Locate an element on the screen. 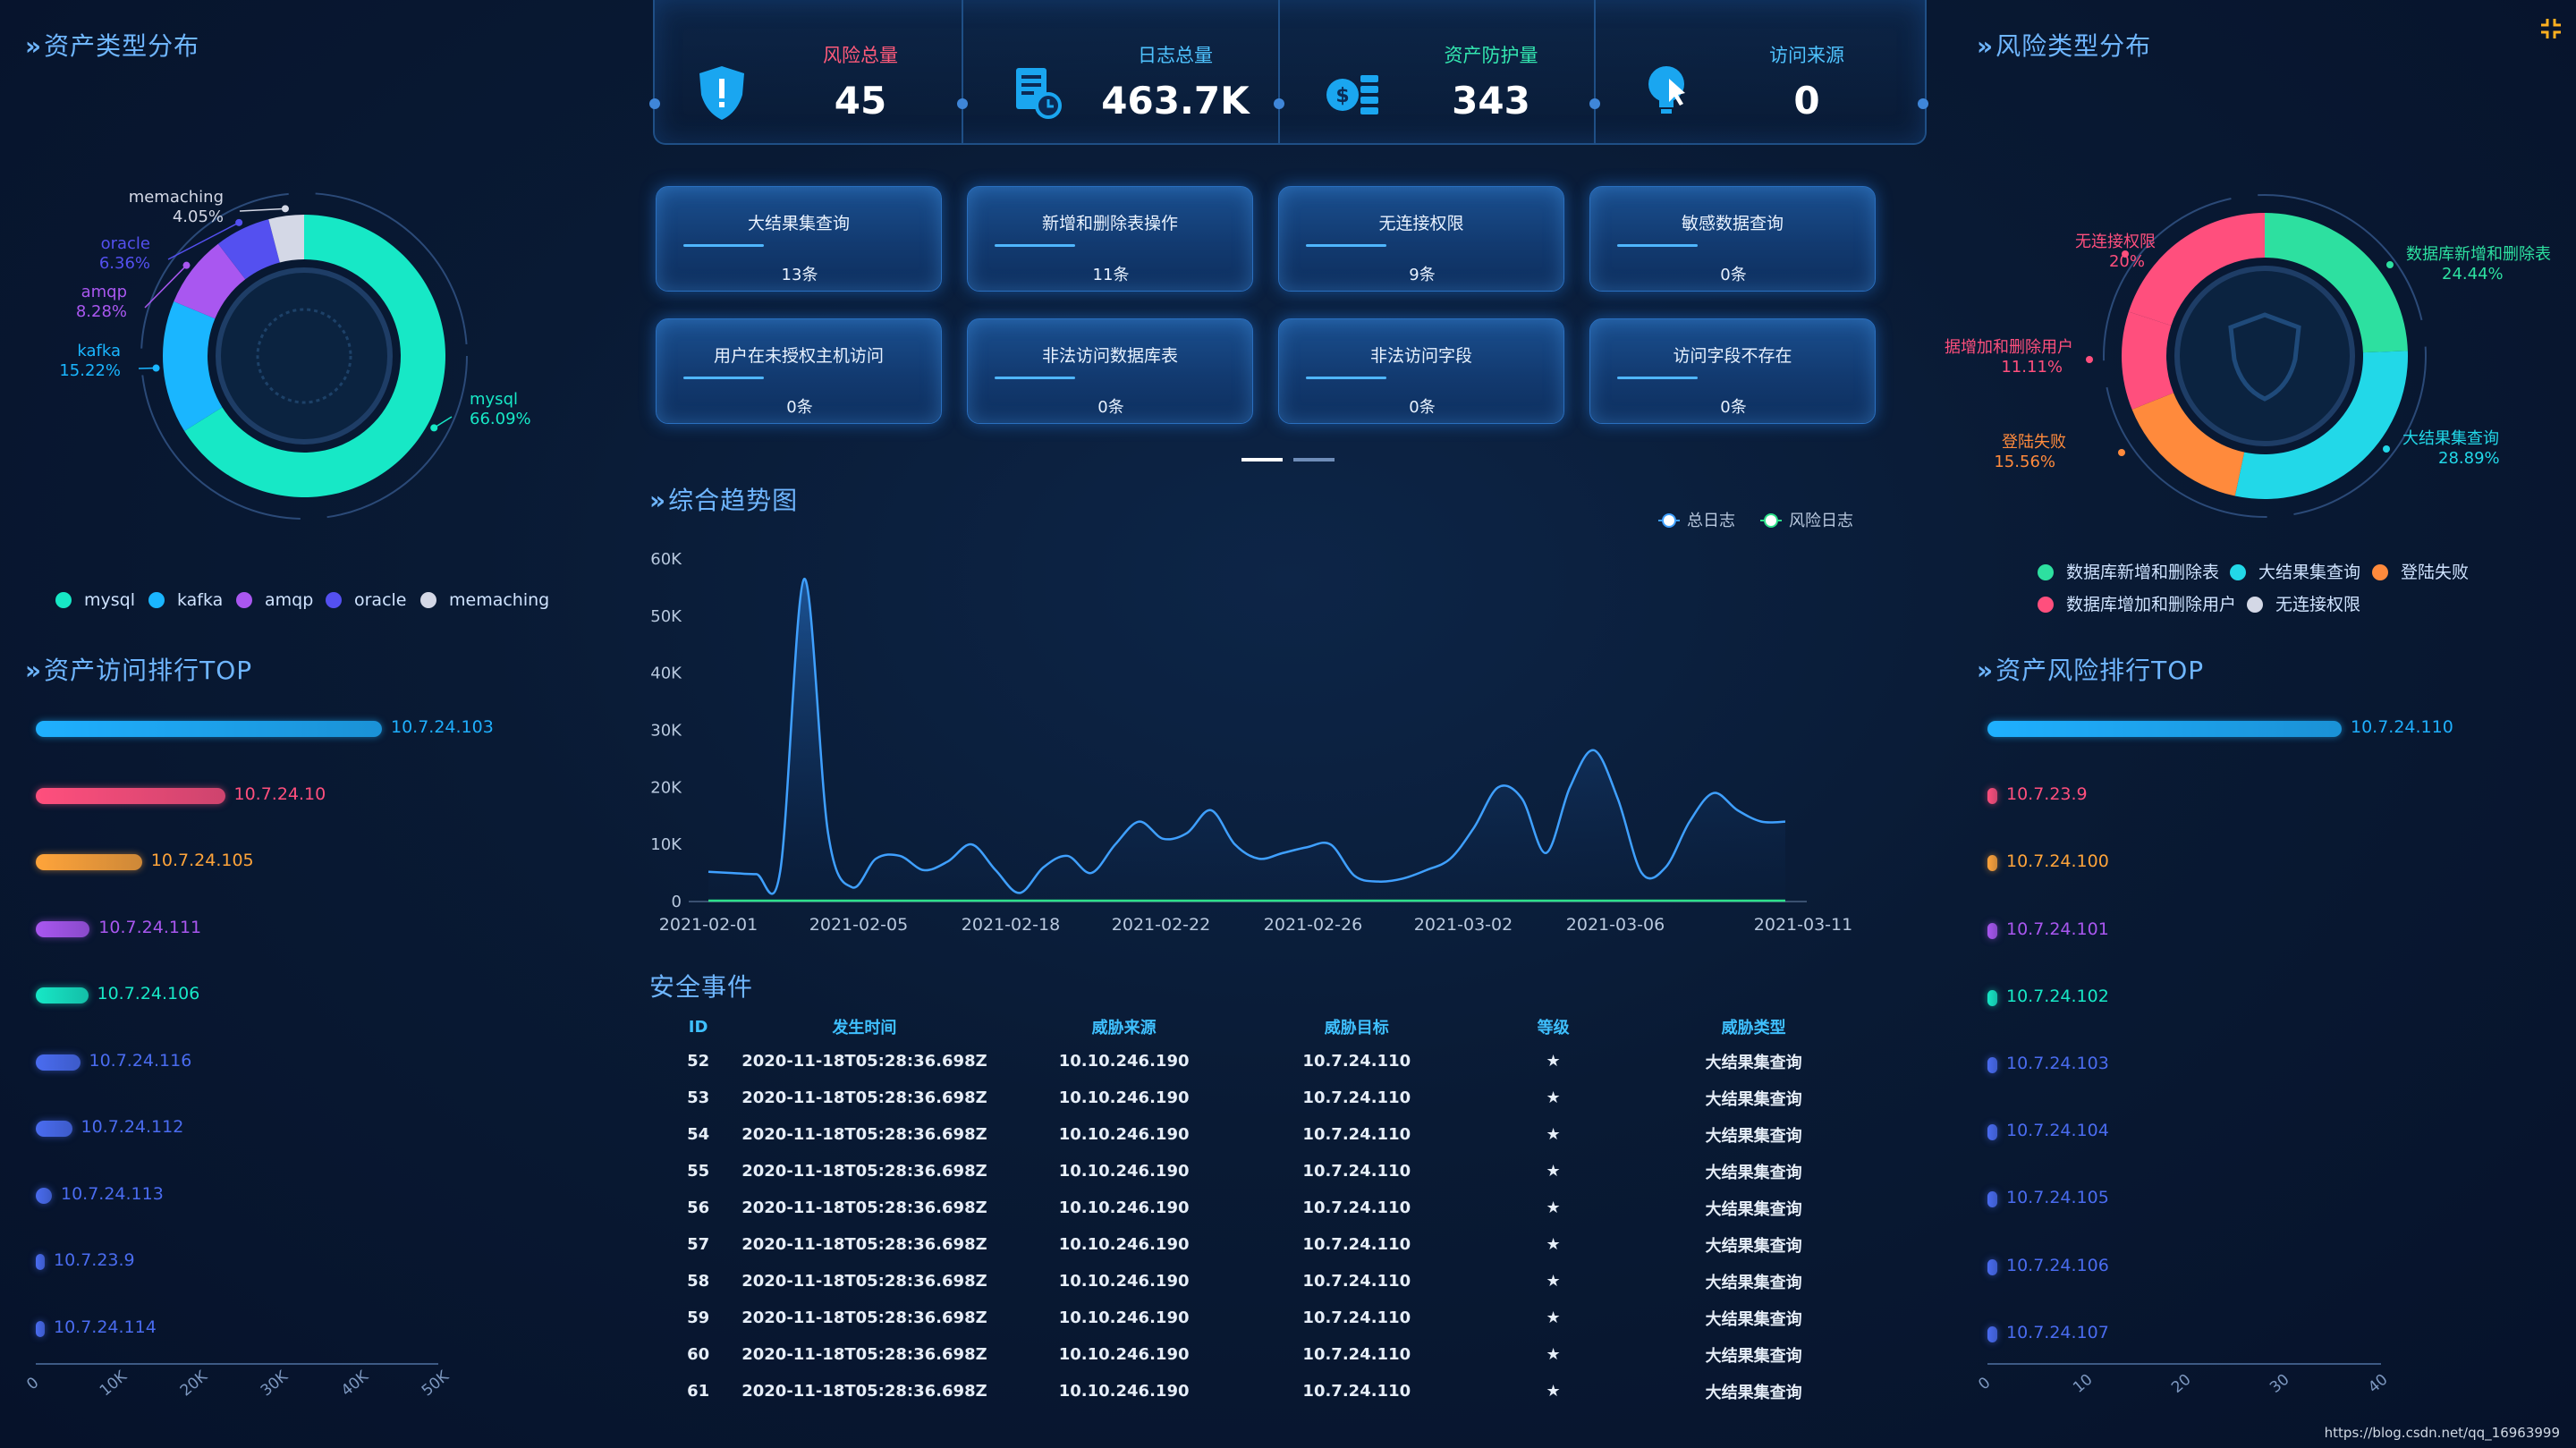  table-header-cell: 等级 is located at coordinates (1553, 1028).